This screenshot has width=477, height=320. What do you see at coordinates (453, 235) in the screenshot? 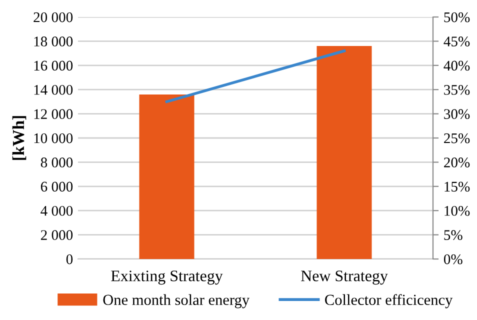
I see `y2-tick-label: 5%` at bounding box center [453, 235].